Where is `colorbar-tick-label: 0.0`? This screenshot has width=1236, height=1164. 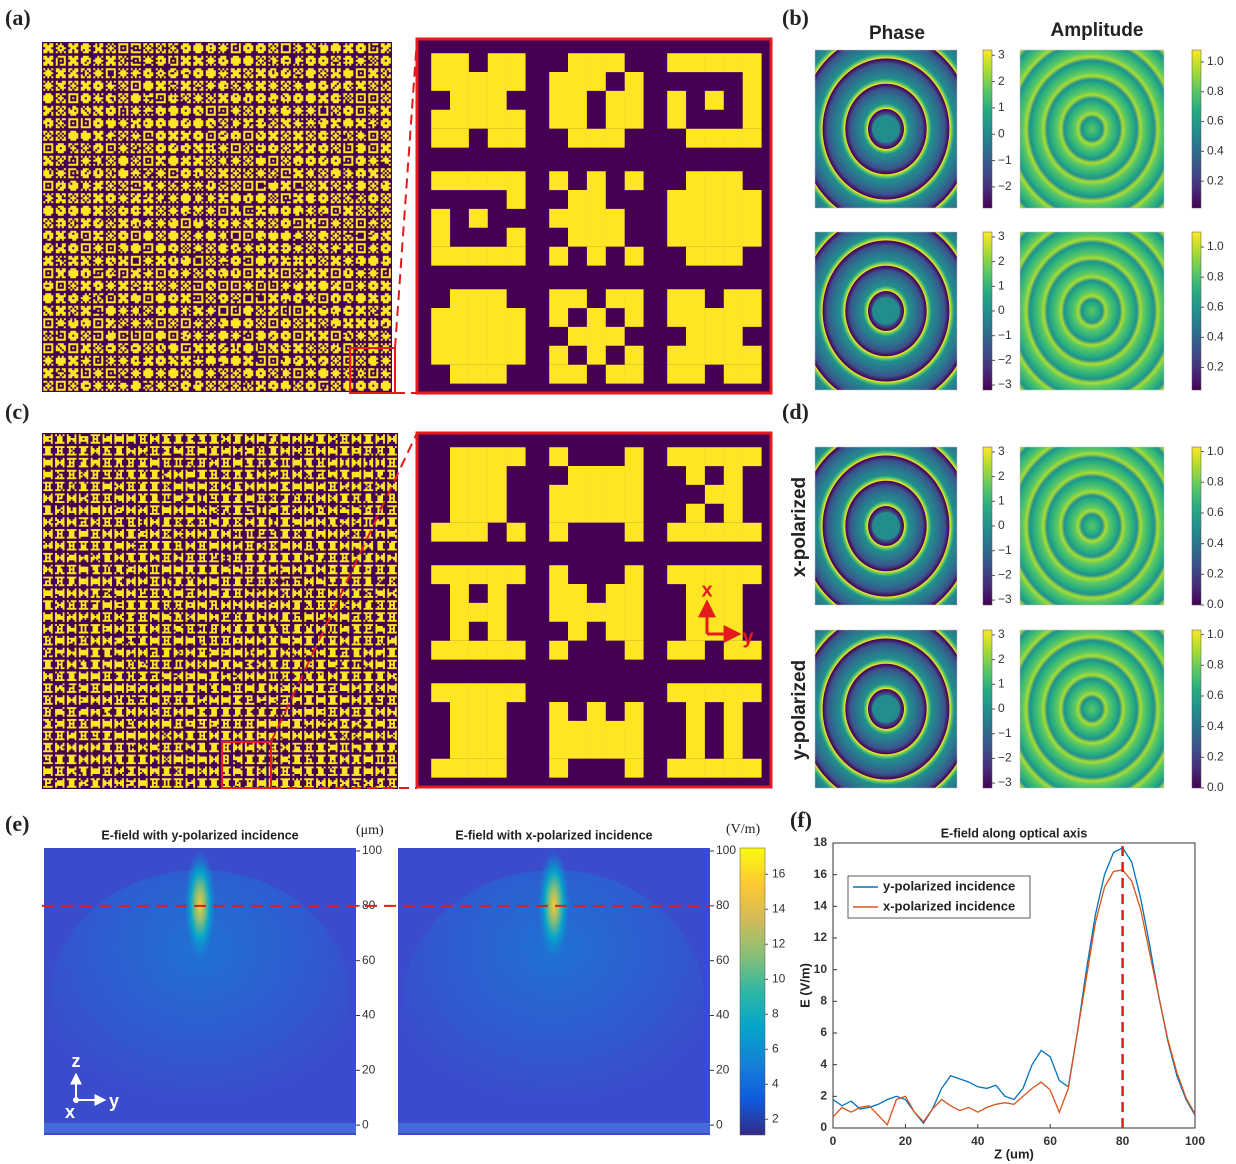 colorbar-tick-label: 0.0 is located at coordinates (1215, 787).